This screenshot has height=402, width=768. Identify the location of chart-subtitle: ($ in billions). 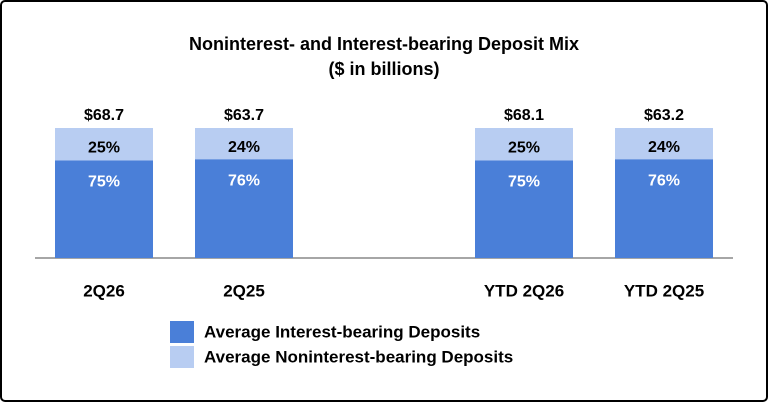
(384, 69).